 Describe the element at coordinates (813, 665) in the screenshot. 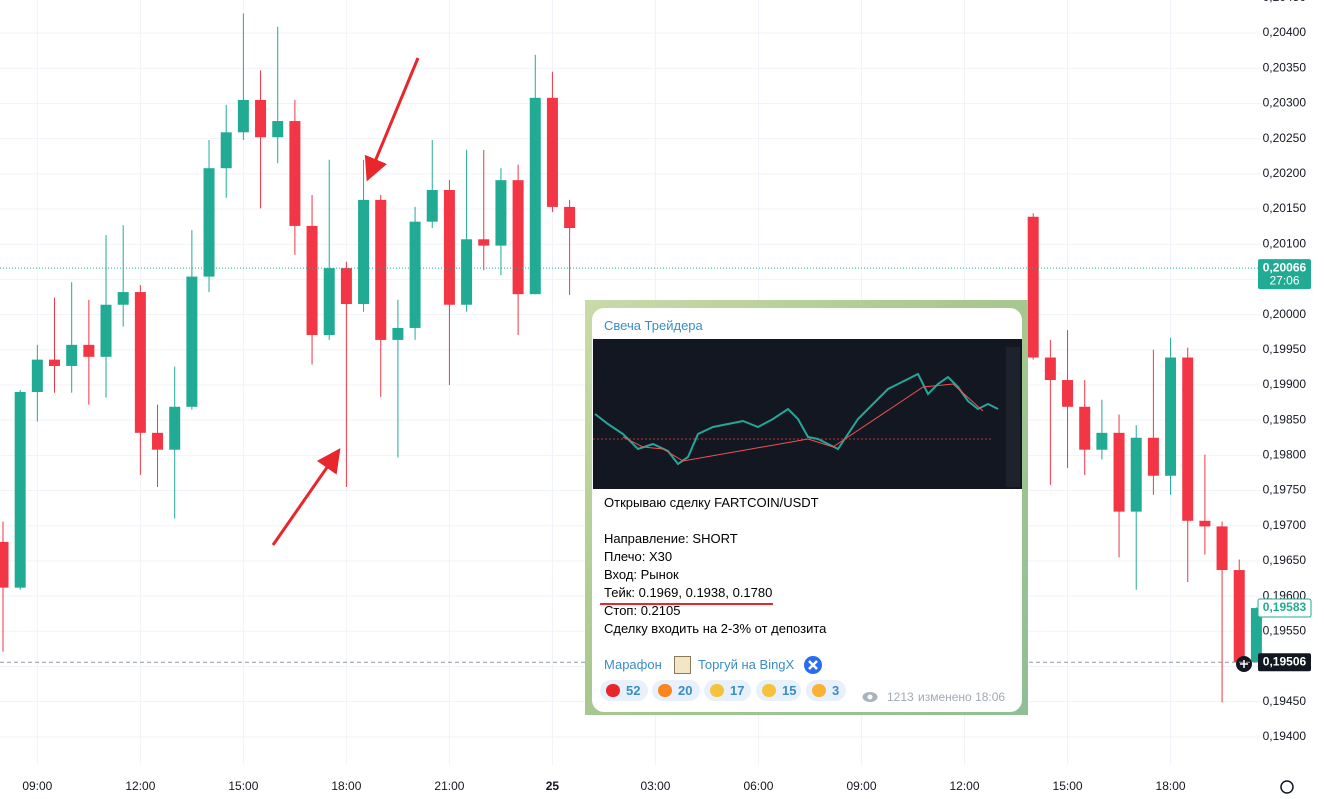

I see `bingx-icon` at that location.